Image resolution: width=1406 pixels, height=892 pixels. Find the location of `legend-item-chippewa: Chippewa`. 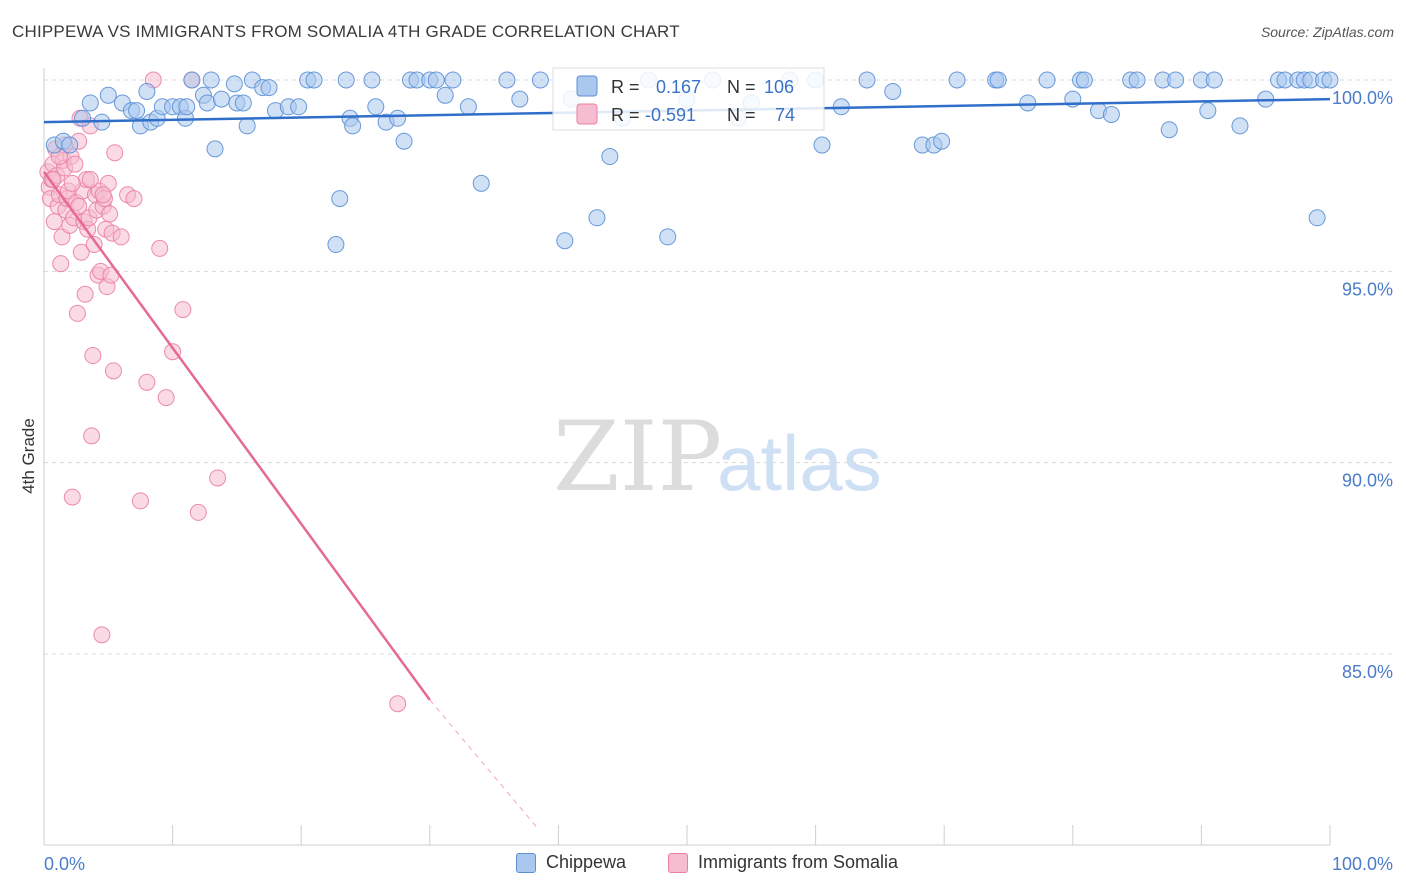

legend-item-chippewa: Chippewa is located at coordinates (571, 862).